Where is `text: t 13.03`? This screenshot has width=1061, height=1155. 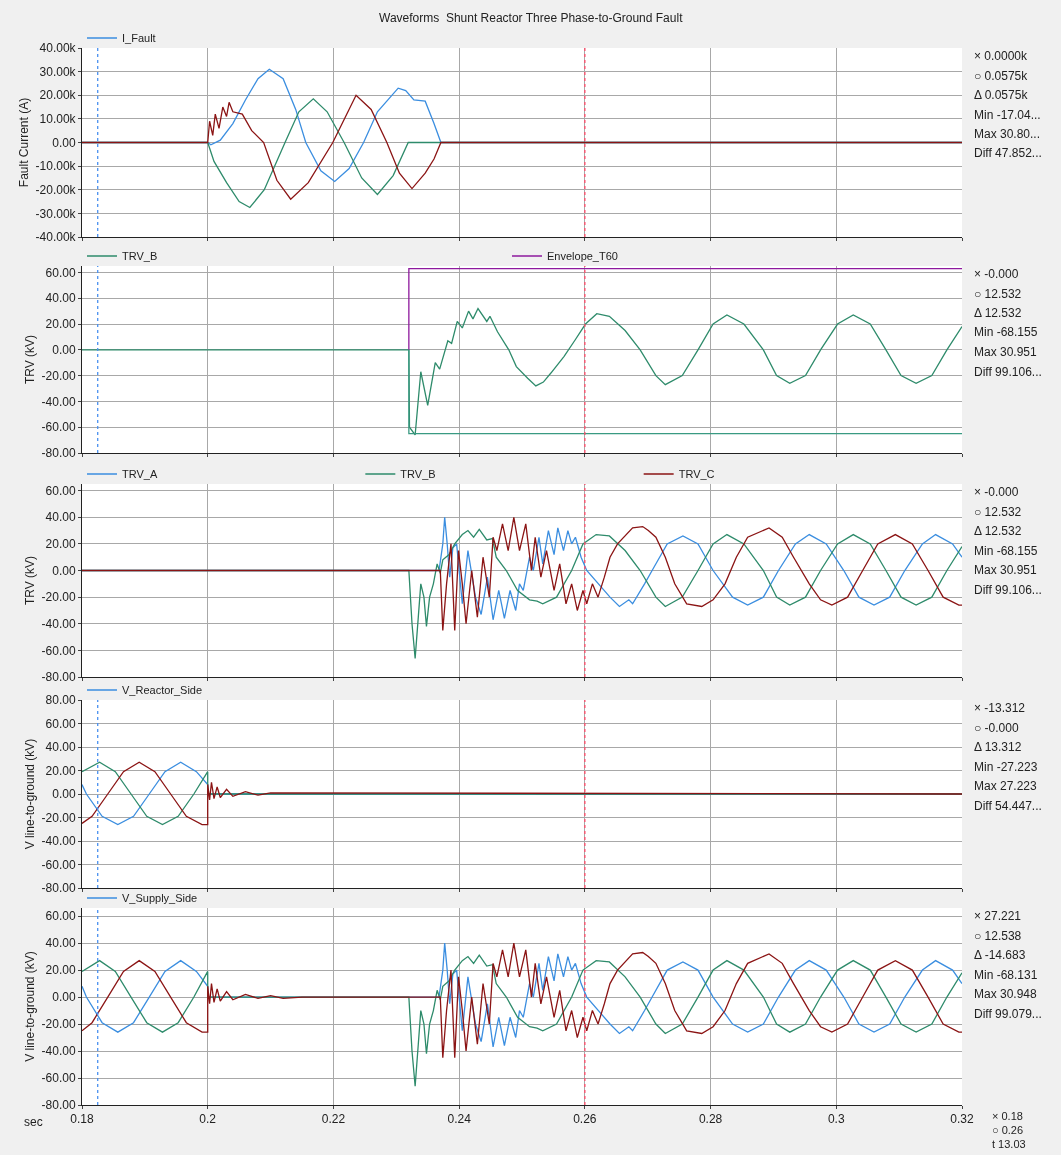 text: t 13.03 is located at coordinates (1009, 1144).